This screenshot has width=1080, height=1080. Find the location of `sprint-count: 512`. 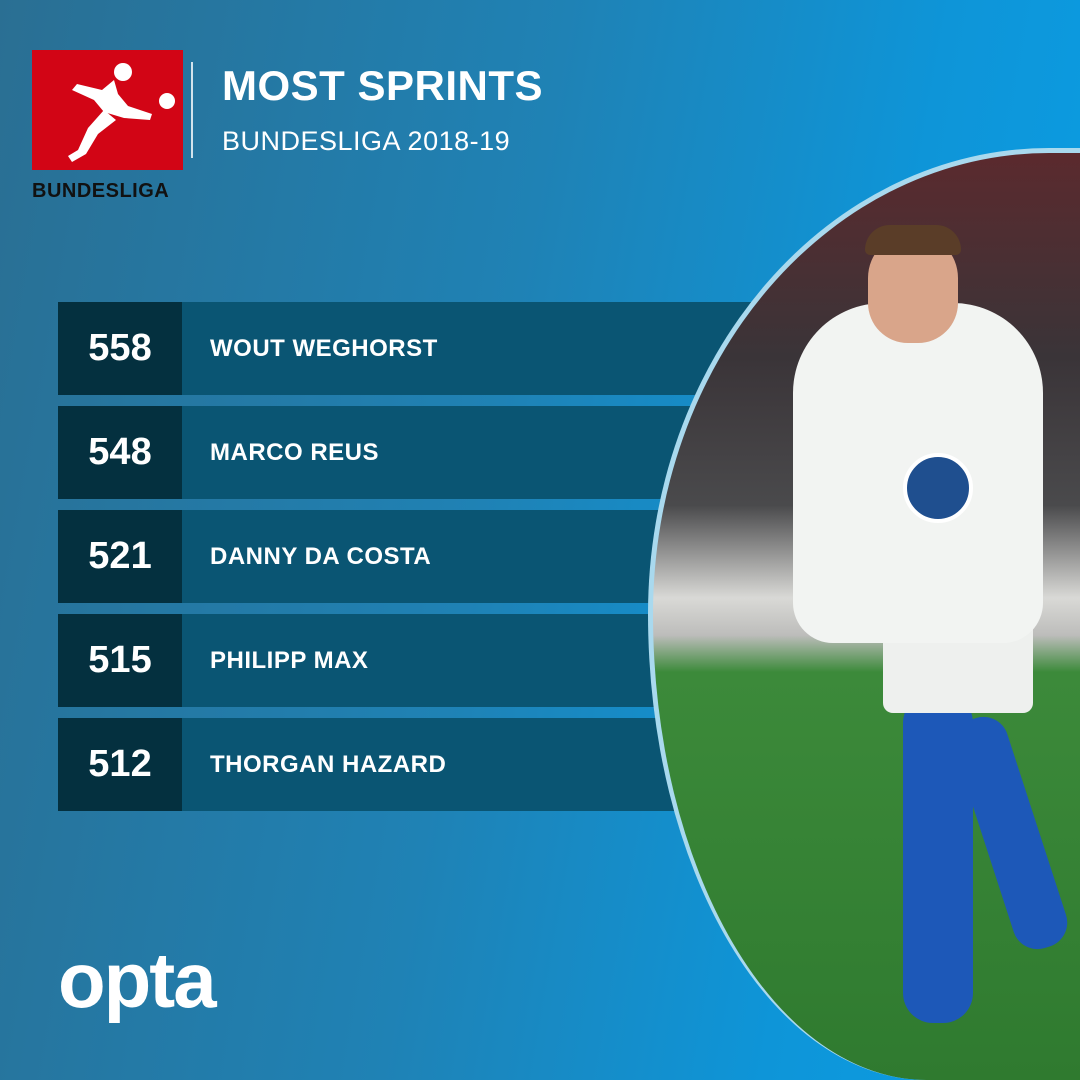

sprint-count: 512 is located at coordinates (120, 764).